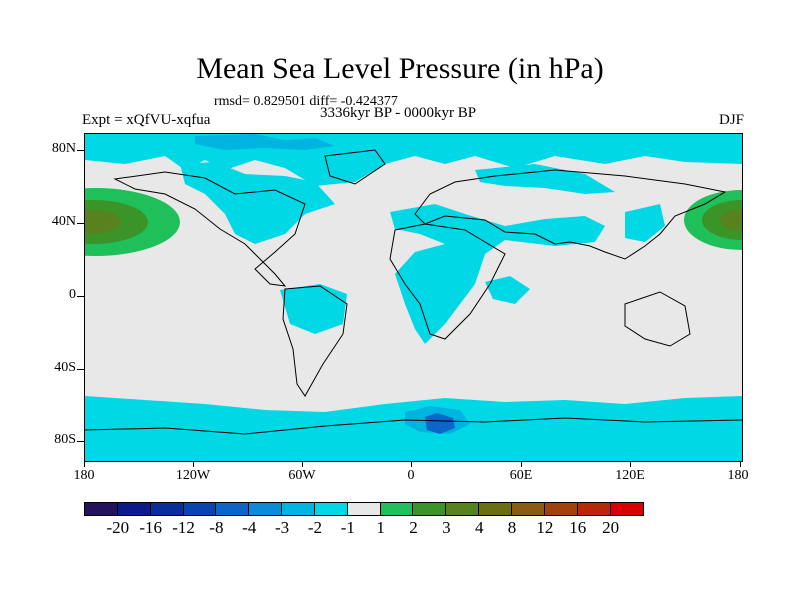 The image size is (800, 600). I want to click on y-tick-80n, so click(80, 150).